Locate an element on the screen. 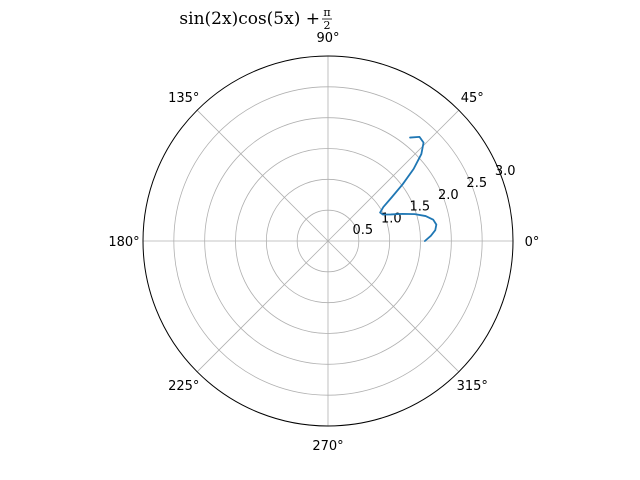 This screenshot has height=480, width=640. radial-tick-label-0: 0.5 is located at coordinates (362, 230).